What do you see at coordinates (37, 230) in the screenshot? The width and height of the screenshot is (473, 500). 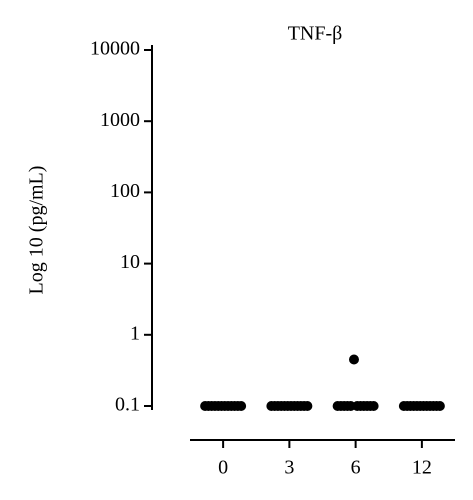 I see `y-axis-label: Log 10 (pg/mL)` at bounding box center [37, 230].